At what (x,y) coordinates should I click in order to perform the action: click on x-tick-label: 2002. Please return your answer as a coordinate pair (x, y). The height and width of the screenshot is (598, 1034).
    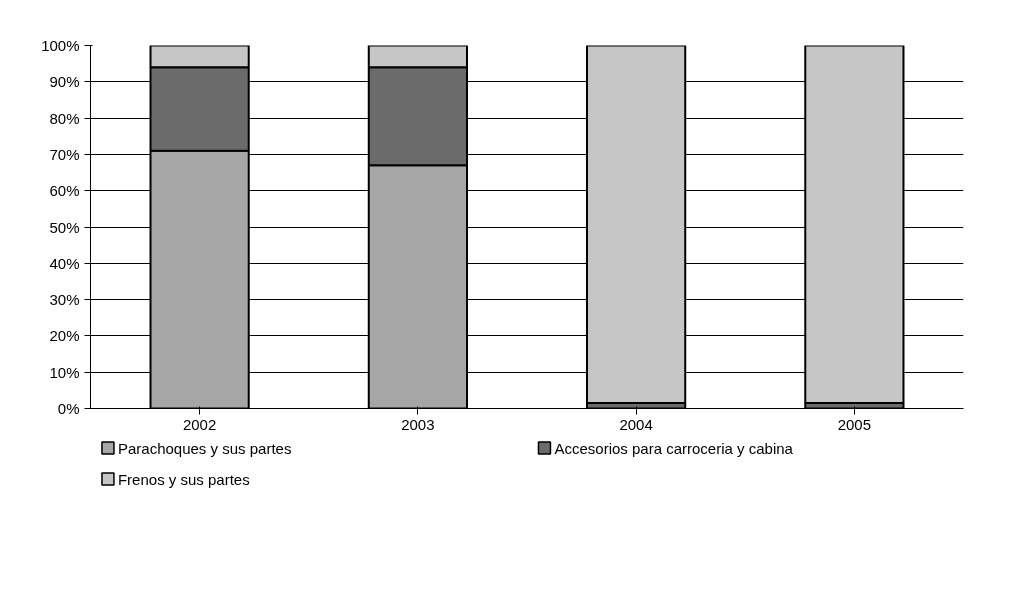
    Looking at the image, I should click on (199, 424).